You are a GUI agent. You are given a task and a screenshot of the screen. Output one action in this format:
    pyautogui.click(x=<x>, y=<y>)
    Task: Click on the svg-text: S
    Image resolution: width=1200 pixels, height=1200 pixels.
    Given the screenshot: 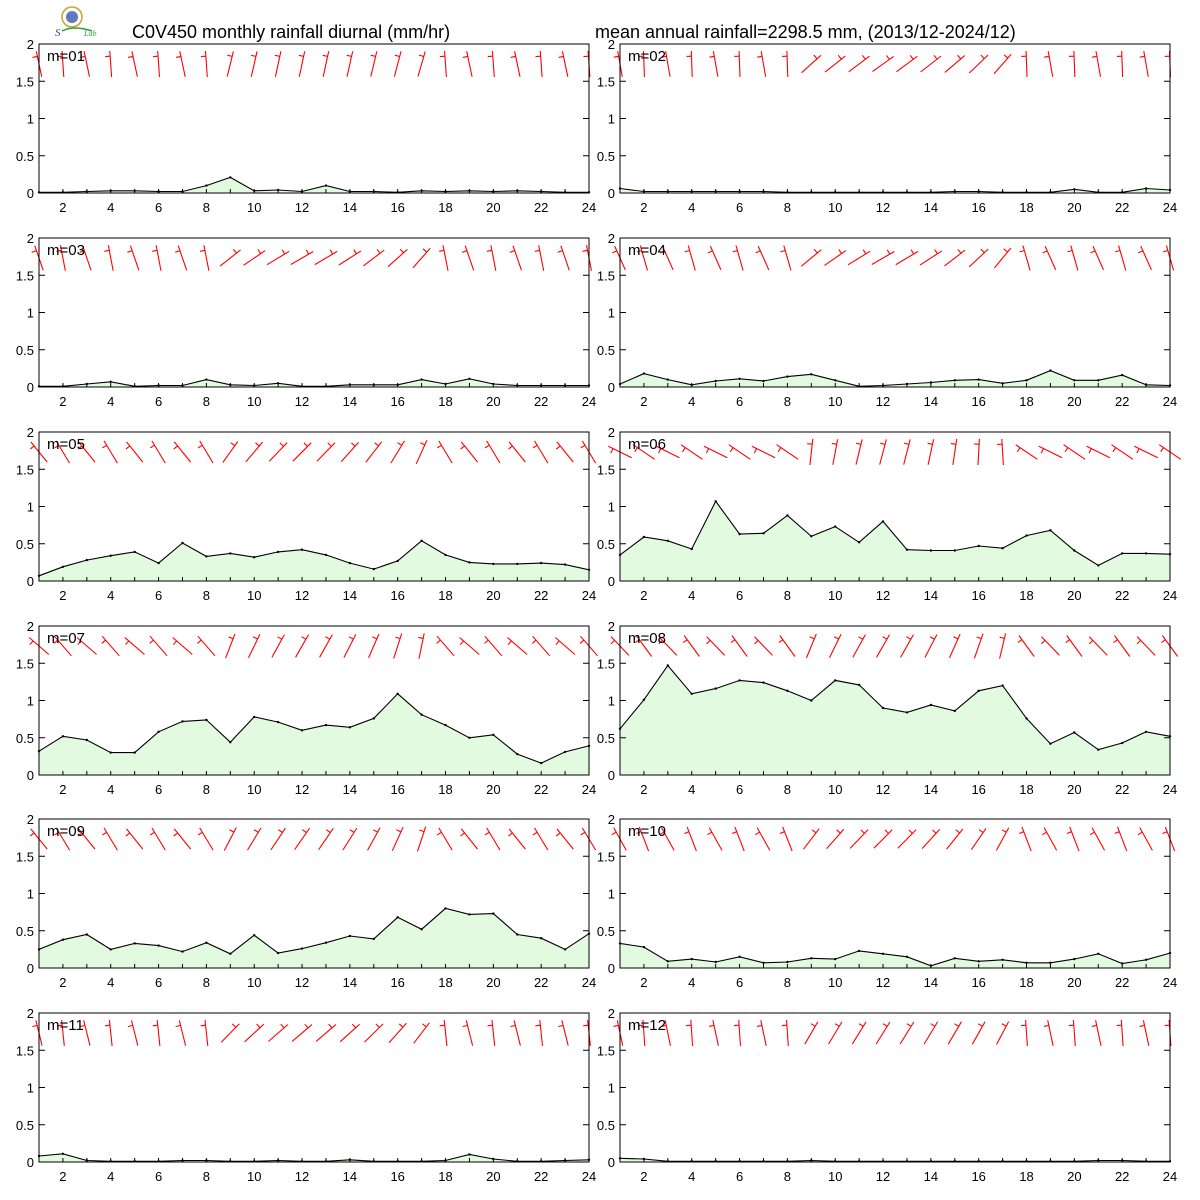 What is the action you would take?
    pyautogui.click(x=58, y=33)
    